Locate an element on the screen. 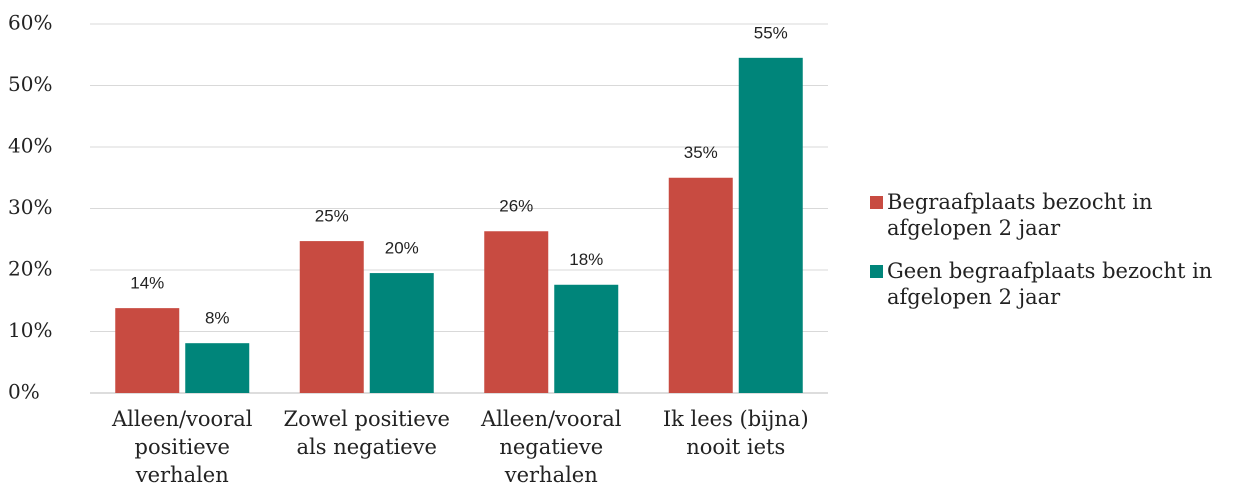 The image size is (1248, 495). x-tick-label: Ik lees (bijna) nooit iets is located at coordinates (736, 433).